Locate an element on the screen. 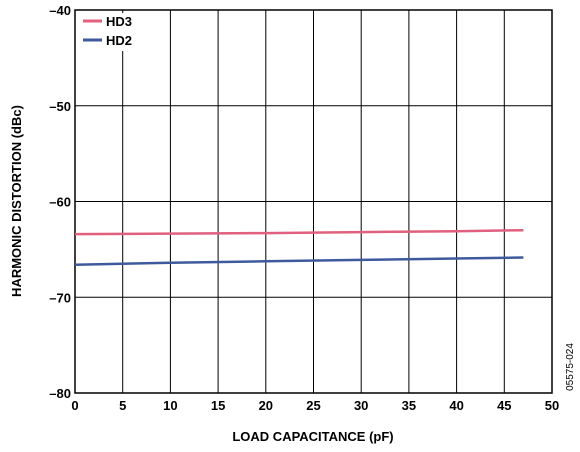 Image resolution: width=580 pixels, height=452 pixels. series-line-hd2 is located at coordinates (299, 261).